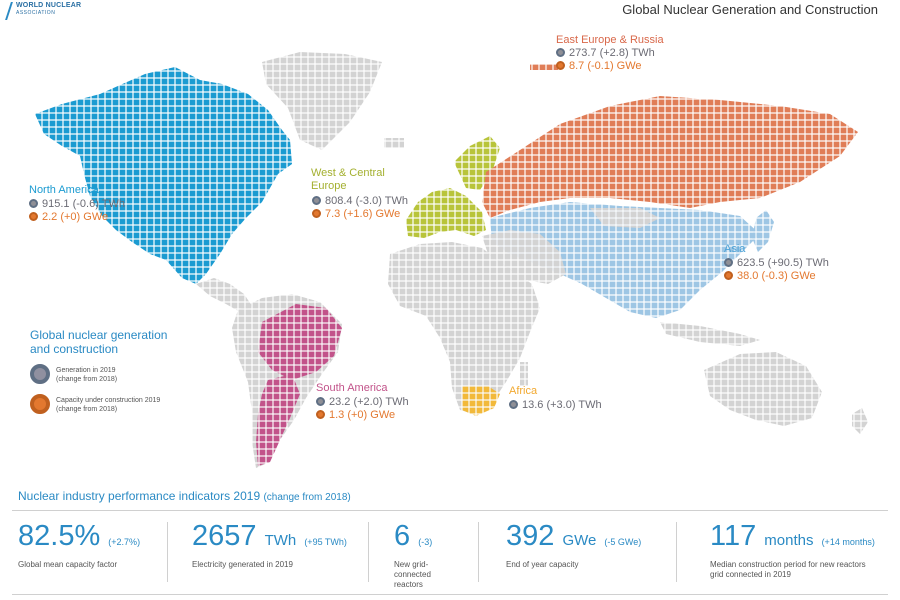  I want to click on west-central-europe-generation: 808.4 (-3.0) TWh, so click(360, 201).